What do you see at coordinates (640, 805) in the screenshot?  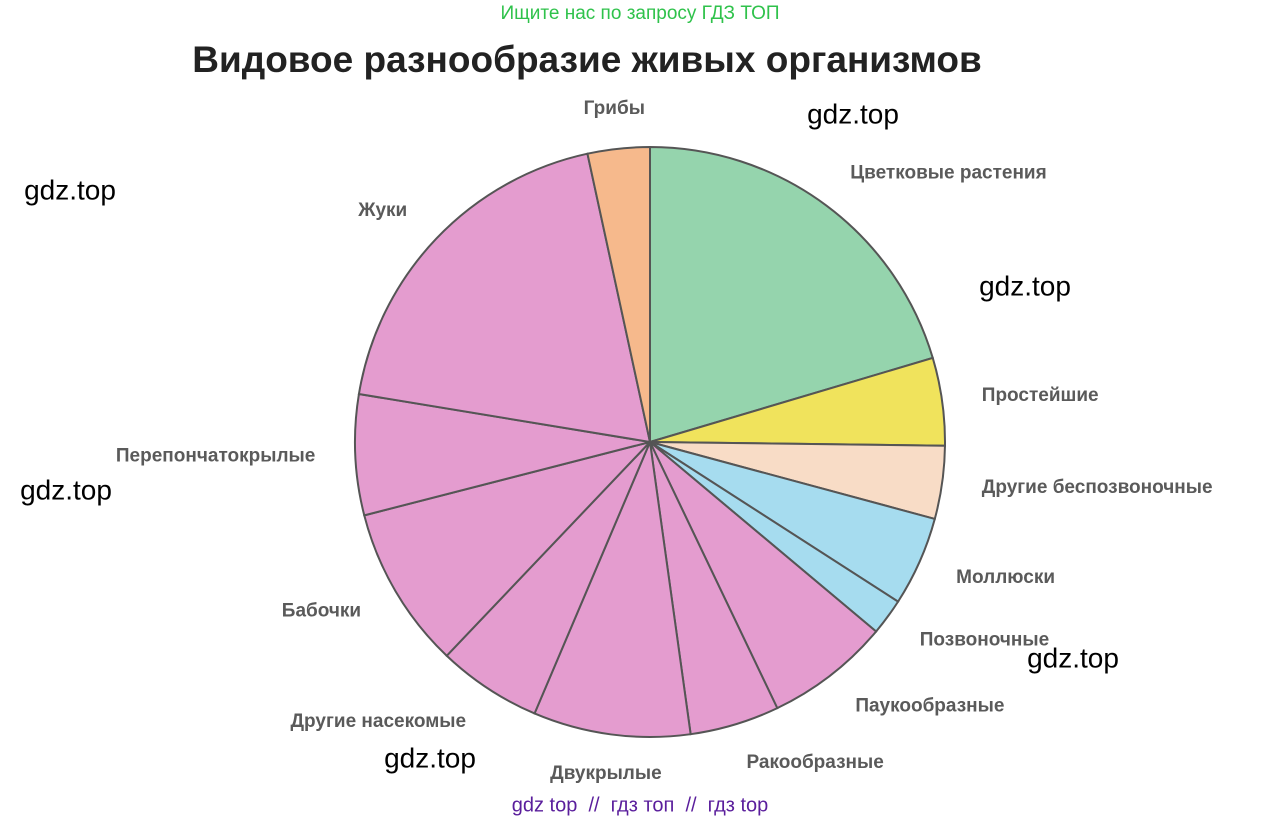 I see `footer: gdz top // гдз топ // гдз top` at bounding box center [640, 805].